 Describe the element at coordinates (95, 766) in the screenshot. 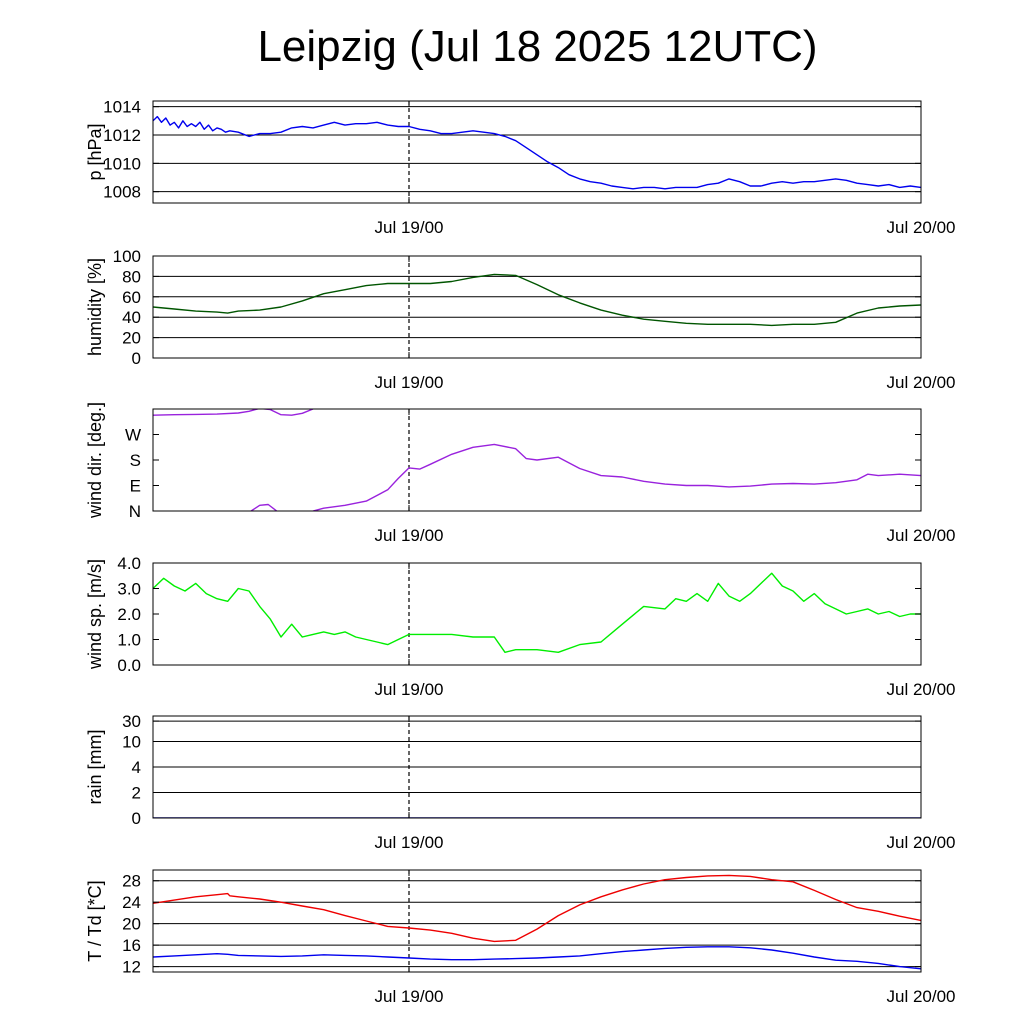

I see `y-axis-label: rain [mm]` at that location.